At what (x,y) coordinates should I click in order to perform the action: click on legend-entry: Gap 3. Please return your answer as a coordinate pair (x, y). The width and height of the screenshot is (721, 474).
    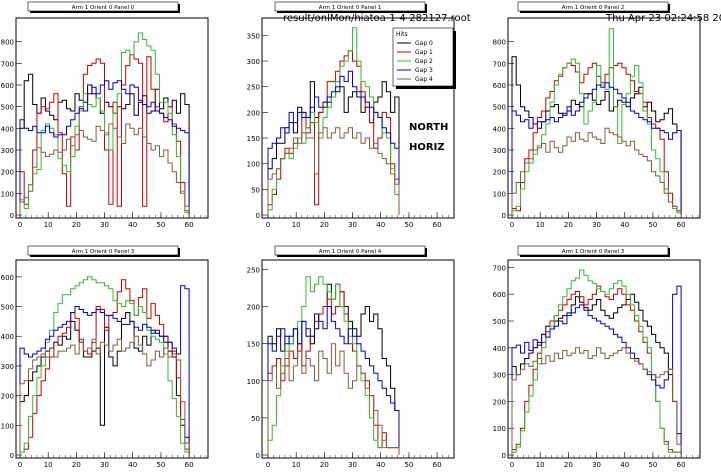
    Looking at the image, I should click on (424, 70).